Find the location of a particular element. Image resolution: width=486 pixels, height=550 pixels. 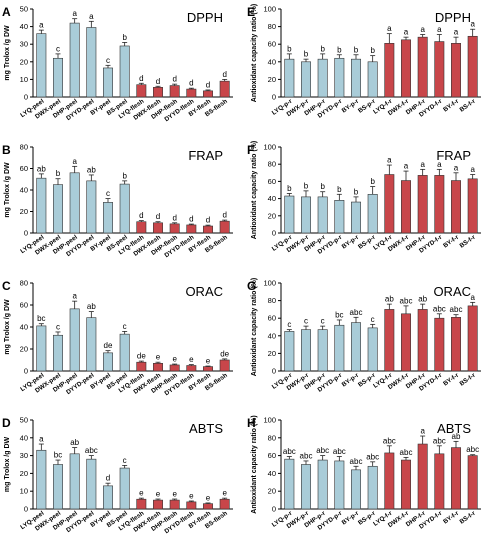

y-tick-label: 100 is located at coordinates (269, 9).